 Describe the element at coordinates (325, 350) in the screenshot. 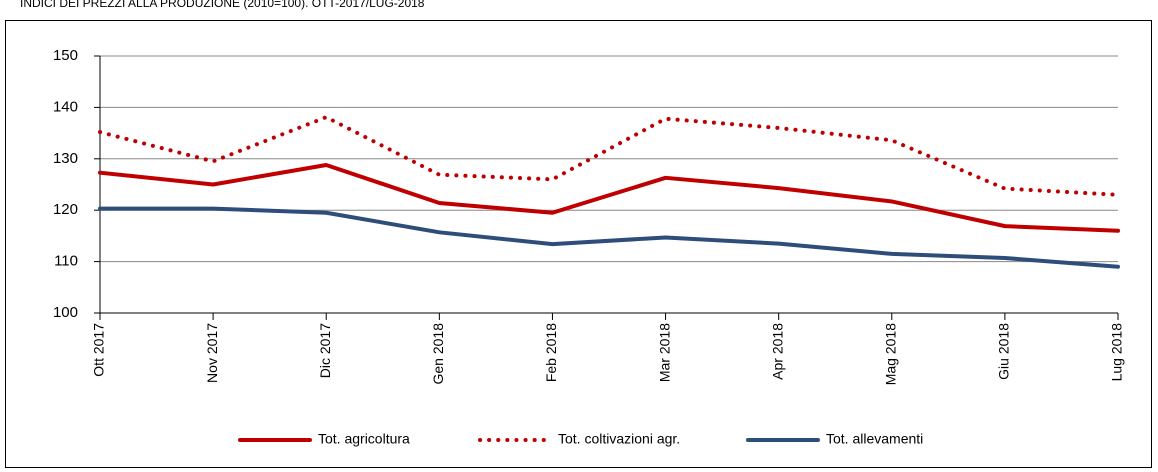

I see `x-tick-label: Dic 2017` at that location.